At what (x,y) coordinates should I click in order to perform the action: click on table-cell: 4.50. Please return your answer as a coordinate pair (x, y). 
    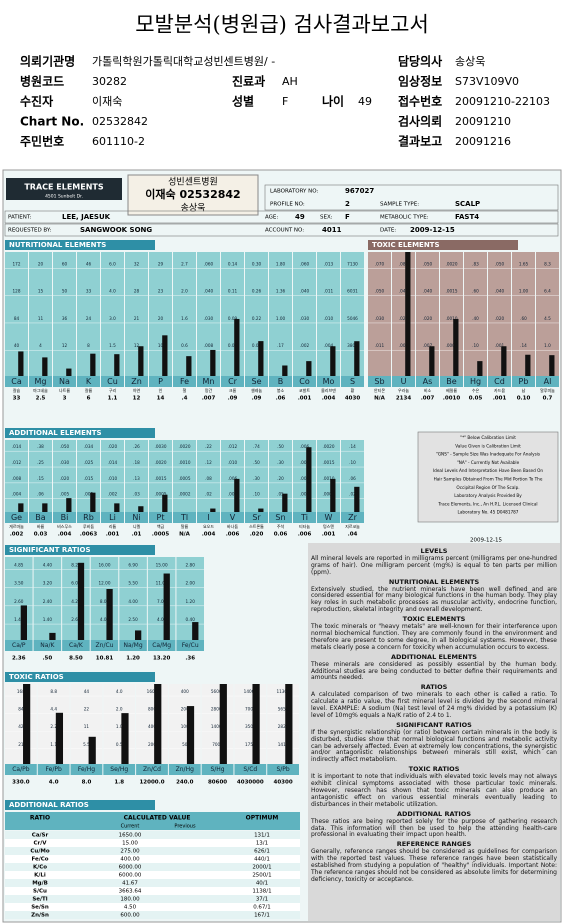
    Looking at the image, I should click on (130, 908).